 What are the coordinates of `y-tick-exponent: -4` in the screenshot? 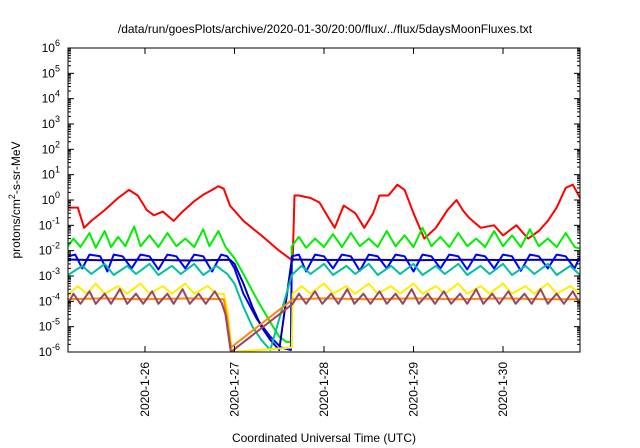 It's located at (56, 296).